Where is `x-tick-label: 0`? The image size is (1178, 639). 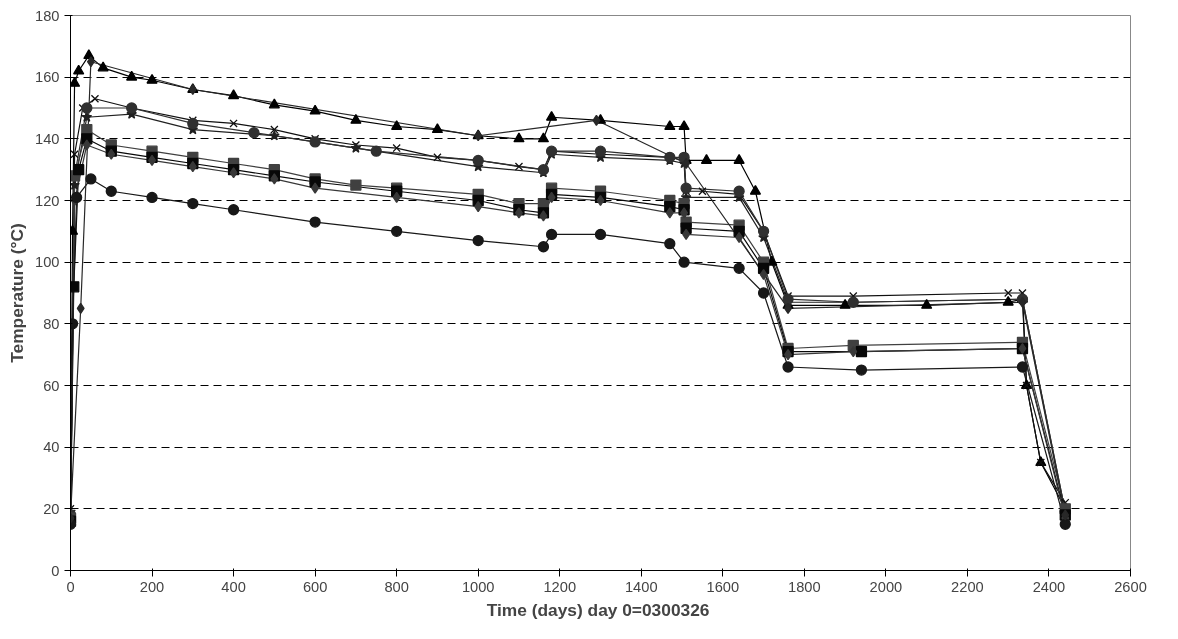 x-tick-label: 0 is located at coordinates (70, 586).